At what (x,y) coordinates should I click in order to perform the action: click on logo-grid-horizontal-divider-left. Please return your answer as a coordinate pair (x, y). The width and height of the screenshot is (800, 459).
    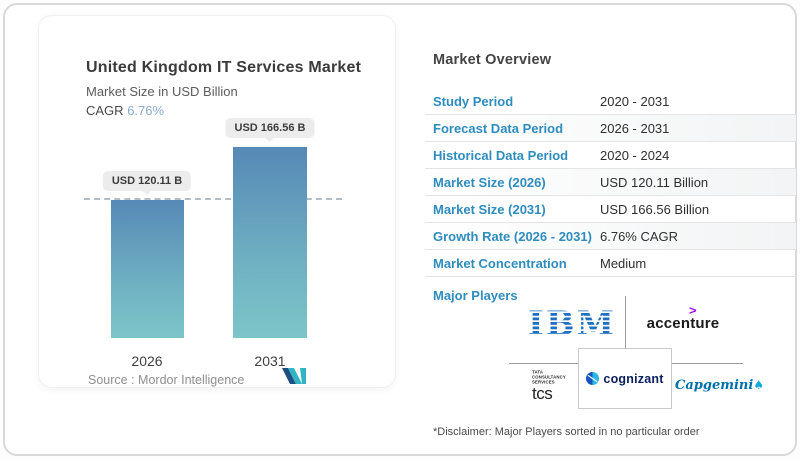
    Looking at the image, I should click on (543, 363).